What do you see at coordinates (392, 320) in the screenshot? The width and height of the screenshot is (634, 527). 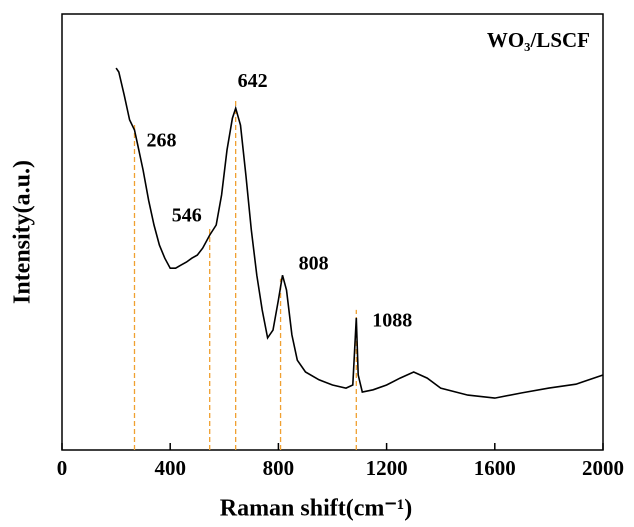 I see `peak-label: 1088` at bounding box center [392, 320].